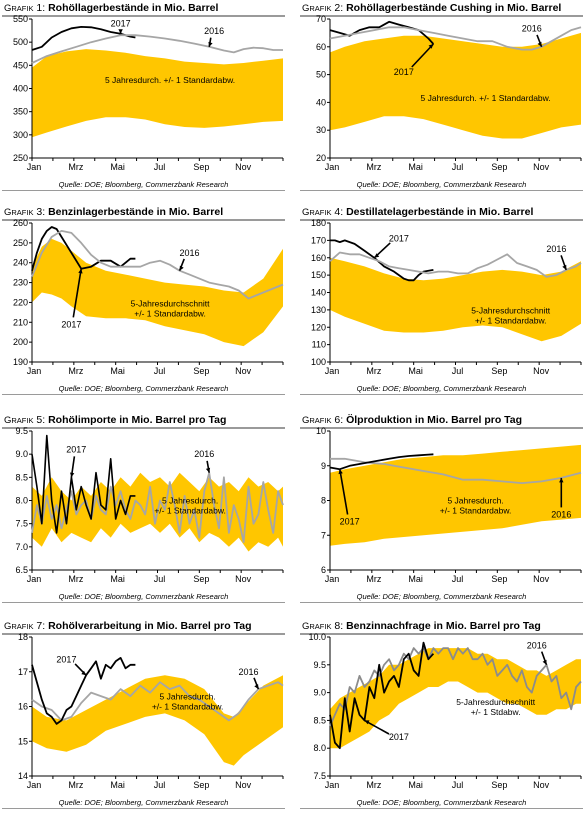 The height and width of the screenshot is (820, 583). Describe the element at coordinates (422, 55) in the screenshot. I see `series-label-arrow` at that location.